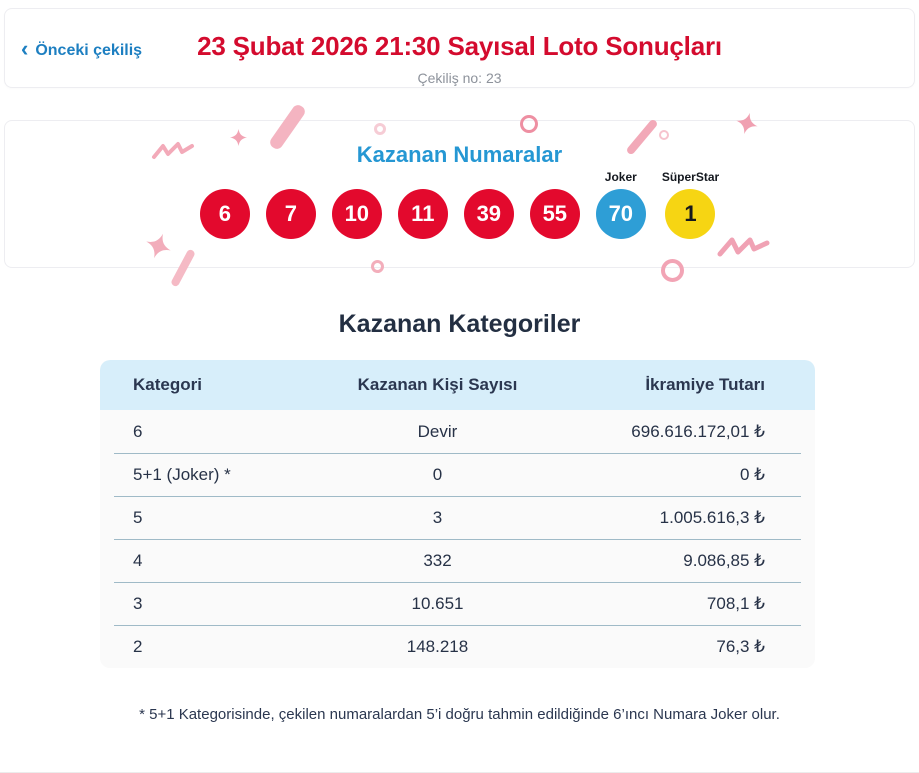  What do you see at coordinates (138, 560) in the screenshot?
I see `cell-kategori: 4` at bounding box center [138, 560].